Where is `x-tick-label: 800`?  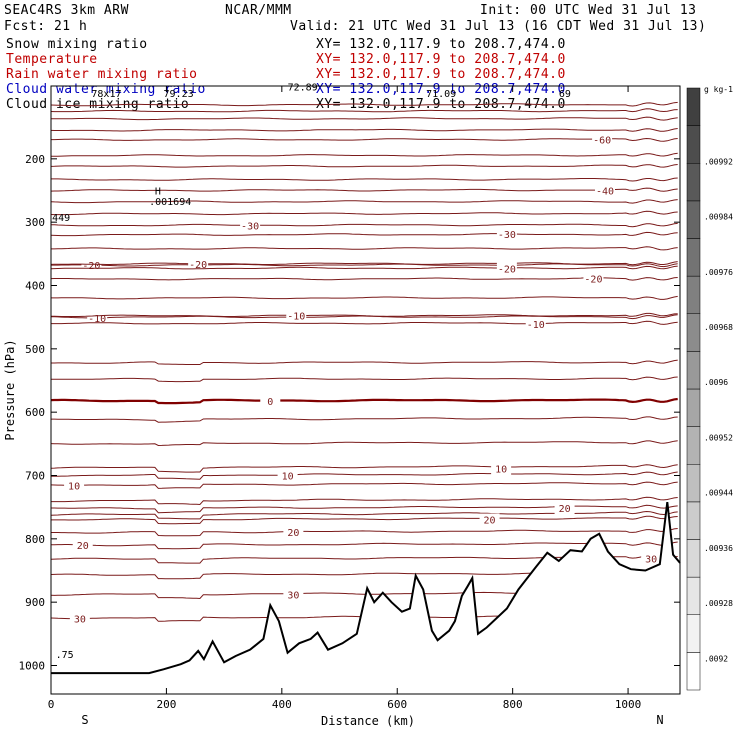 x-tick-label: 800 is located at coordinates (513, 704).